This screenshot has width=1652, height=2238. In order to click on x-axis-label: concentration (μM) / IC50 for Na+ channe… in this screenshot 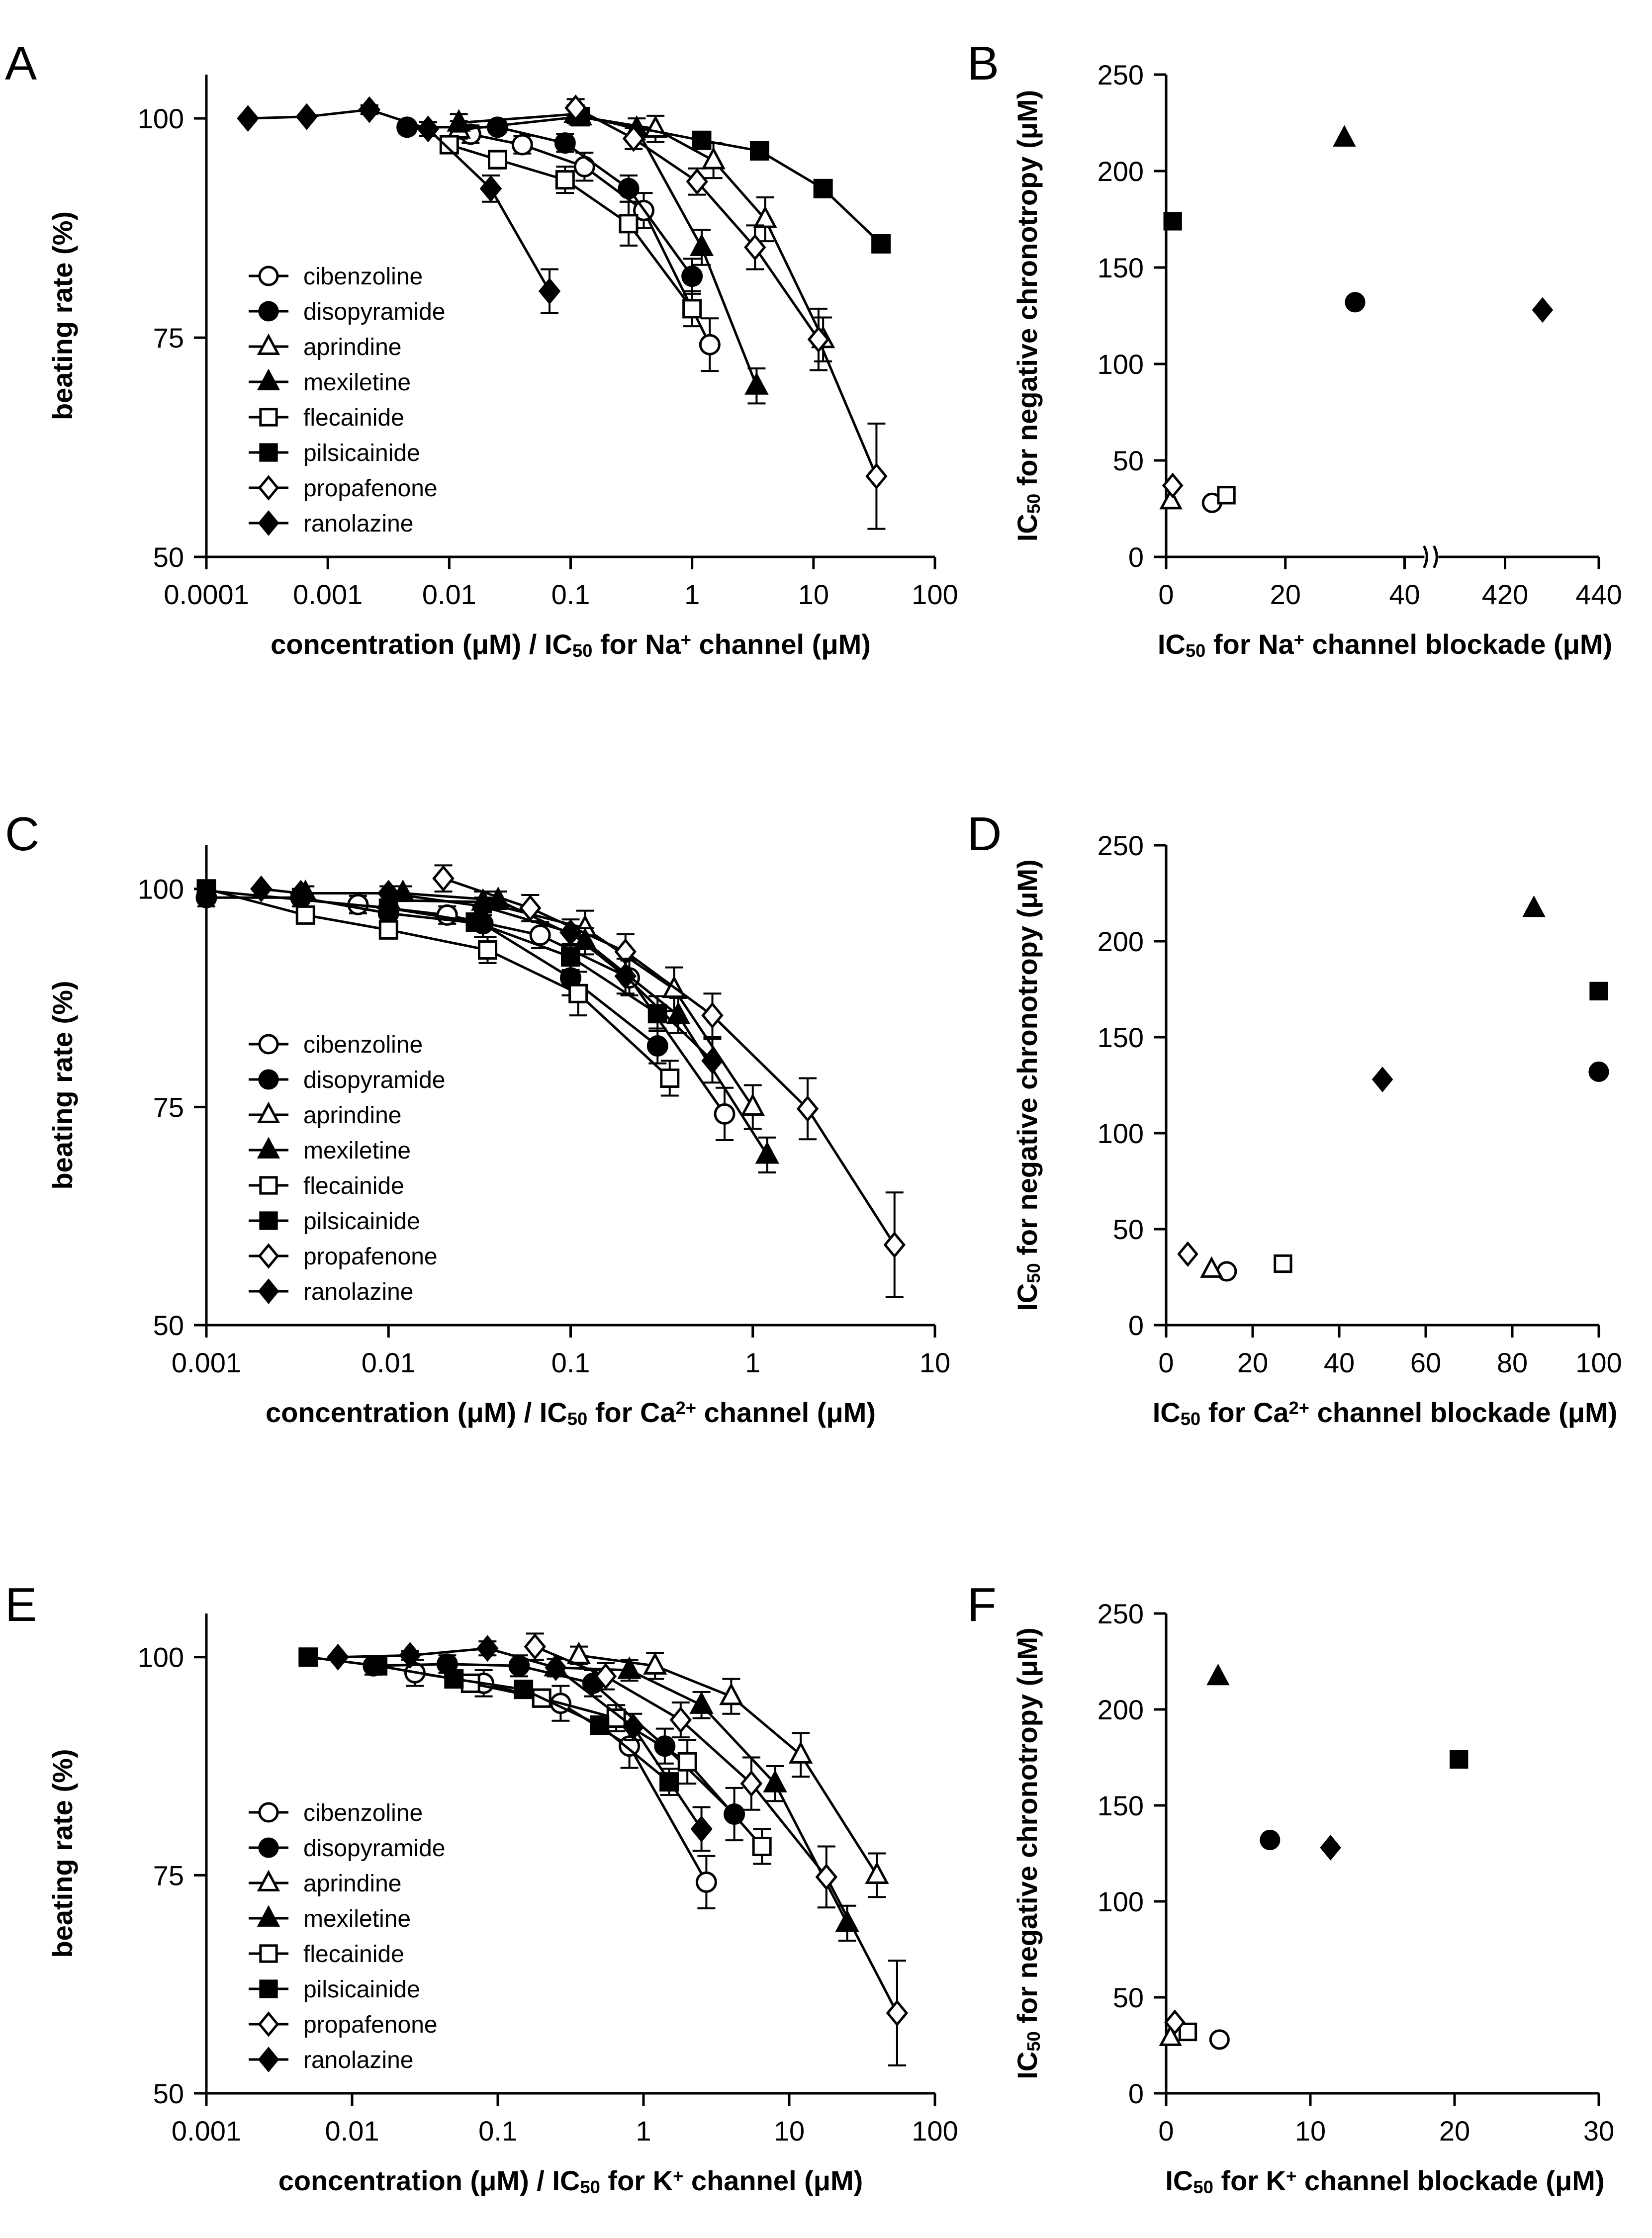, I will do `click(571, 644)`.